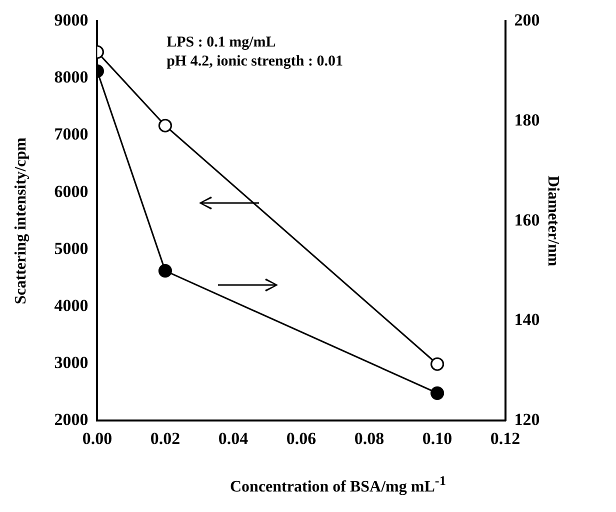 This screenshot has width=616, height=512. Describe the element at coordinates (369, 438) in the screenshot. I see `x-tick-label: 0.08` at that location.